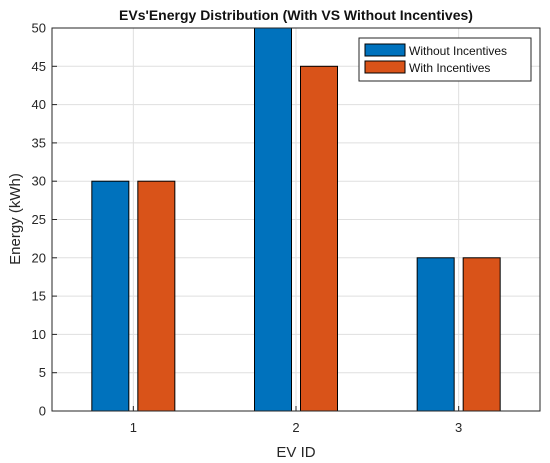 The height and width of the screenshot is (463, 550). I want to click on y-tick-label: 35, so click(39, 142).